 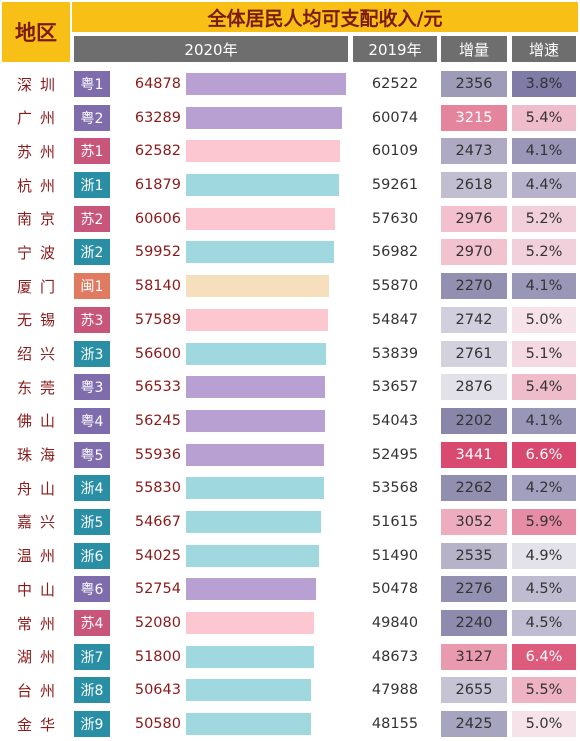 I want to click on city-name: 台州, so click(x=39, y=690).